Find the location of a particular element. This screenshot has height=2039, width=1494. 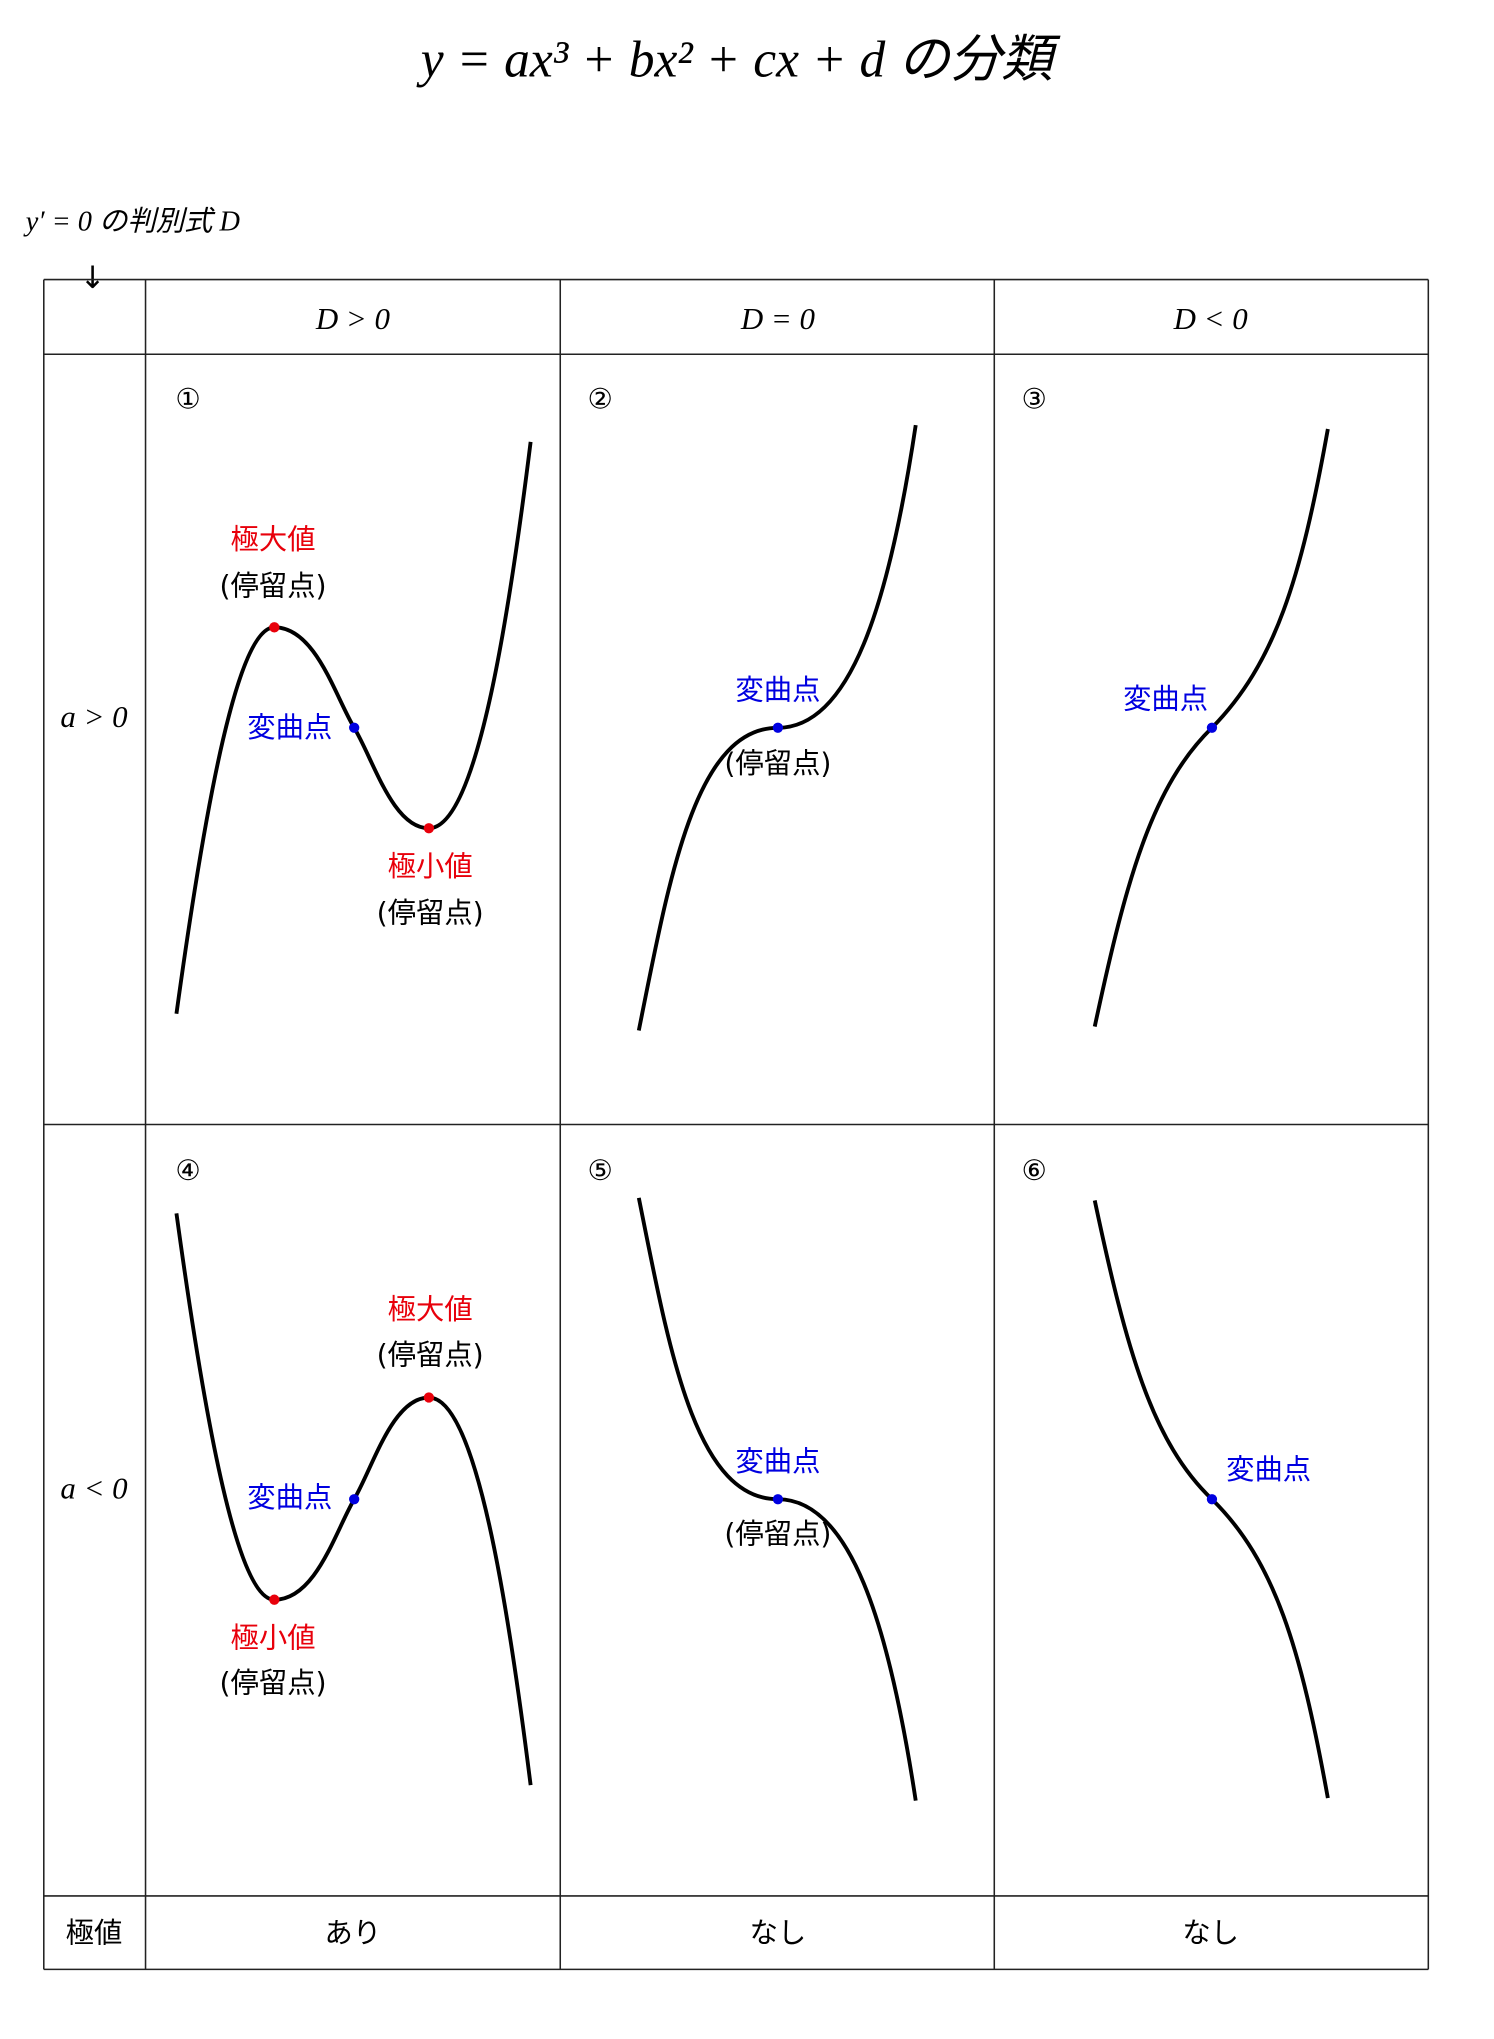

footer-label: 極値 is located at coordinates (94, 1933).